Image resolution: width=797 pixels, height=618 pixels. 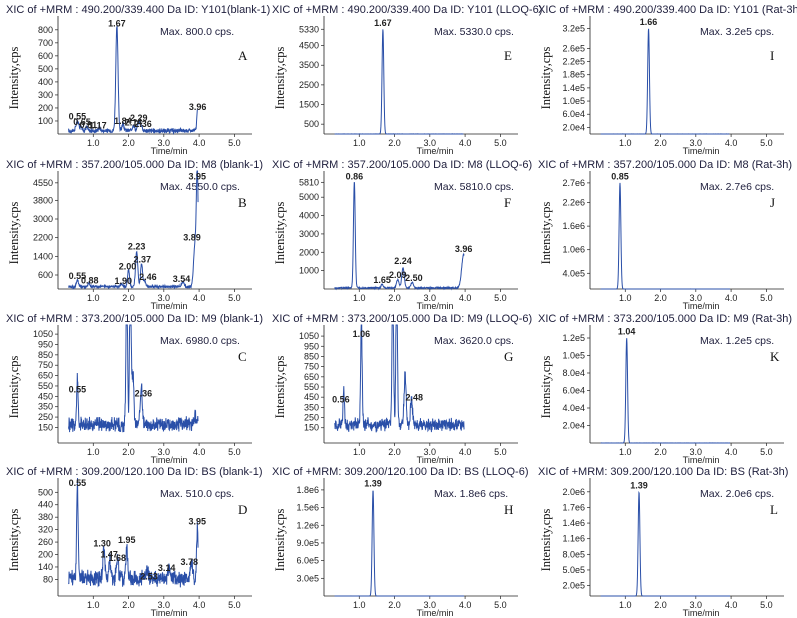 What do you see at coordinates (355, 177) in the screenshot?
I see `peak-label: 0.86` at bounding box center [355, 177].